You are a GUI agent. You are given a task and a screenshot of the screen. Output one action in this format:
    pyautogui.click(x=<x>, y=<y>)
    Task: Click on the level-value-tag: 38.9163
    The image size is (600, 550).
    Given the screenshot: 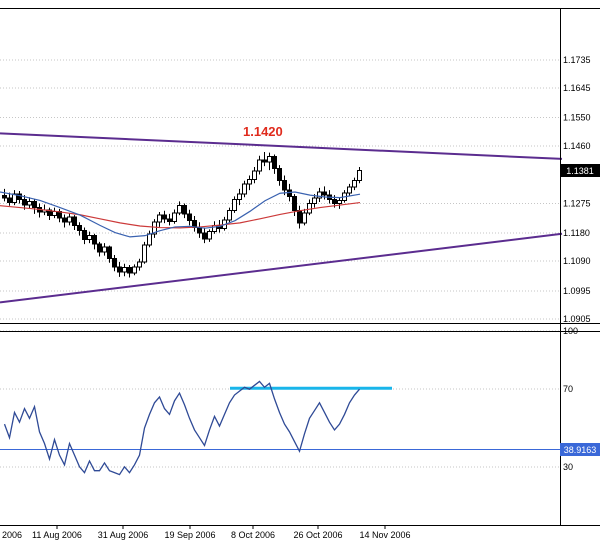 What is the action you would take?
    pyautogui.click(x=580, y=449)
    